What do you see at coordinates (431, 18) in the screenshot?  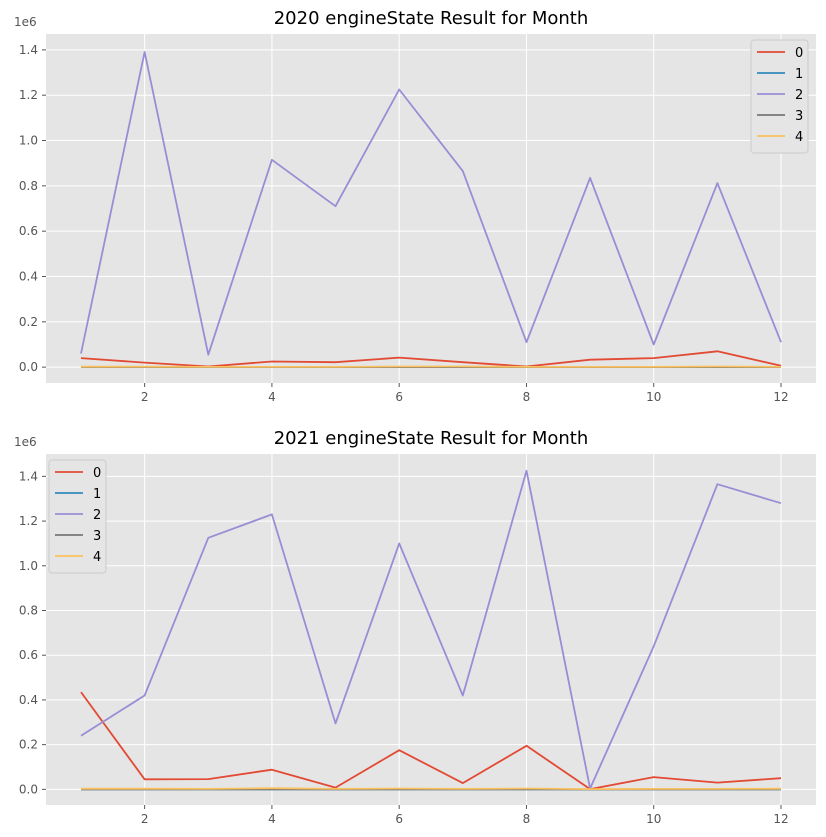 I see `chart-title: 2020 engineState Result for Month` at bounding box center [431, 18].